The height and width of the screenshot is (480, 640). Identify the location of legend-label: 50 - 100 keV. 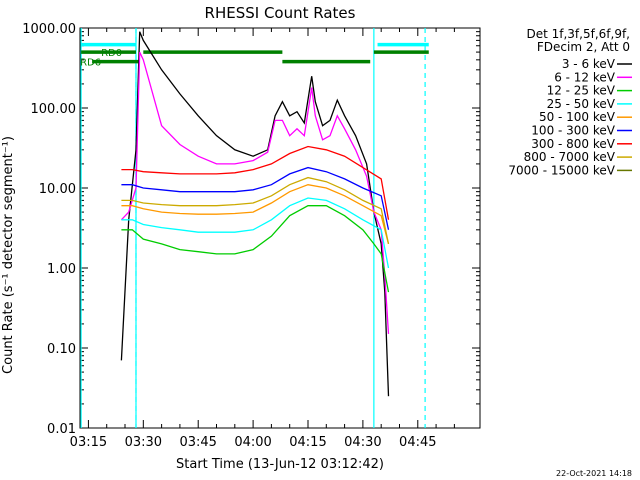
(577, 117).